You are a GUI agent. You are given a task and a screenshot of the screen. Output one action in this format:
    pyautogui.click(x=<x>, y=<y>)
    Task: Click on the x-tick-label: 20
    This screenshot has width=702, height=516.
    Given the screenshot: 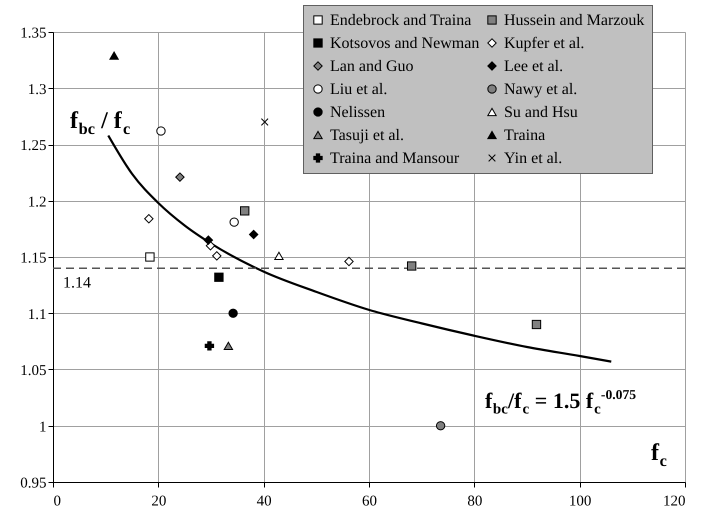 What is the action you would take?
    pyautogui.click(x=158, y=502)
    